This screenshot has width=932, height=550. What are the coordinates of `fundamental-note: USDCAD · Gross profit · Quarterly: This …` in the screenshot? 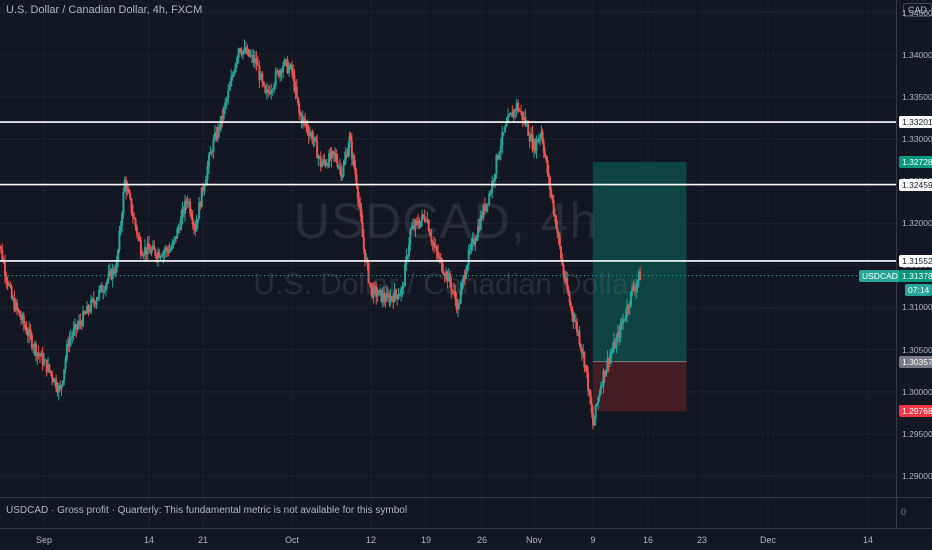 It's located at (207, 510).